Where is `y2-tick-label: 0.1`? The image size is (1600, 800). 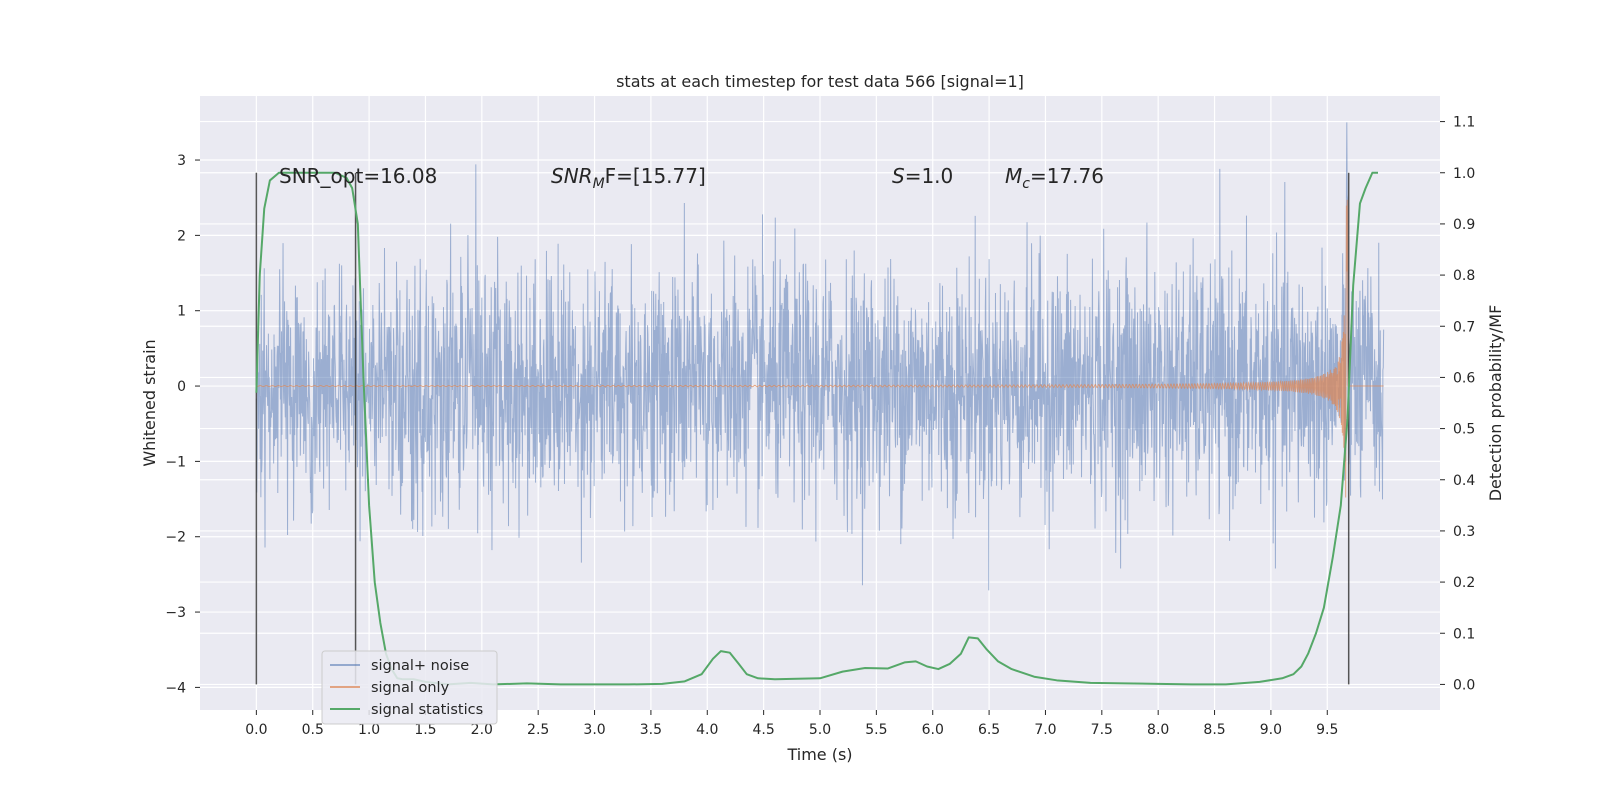 y2-tick-label: 0.1 is located at coordinates (1464, 634).